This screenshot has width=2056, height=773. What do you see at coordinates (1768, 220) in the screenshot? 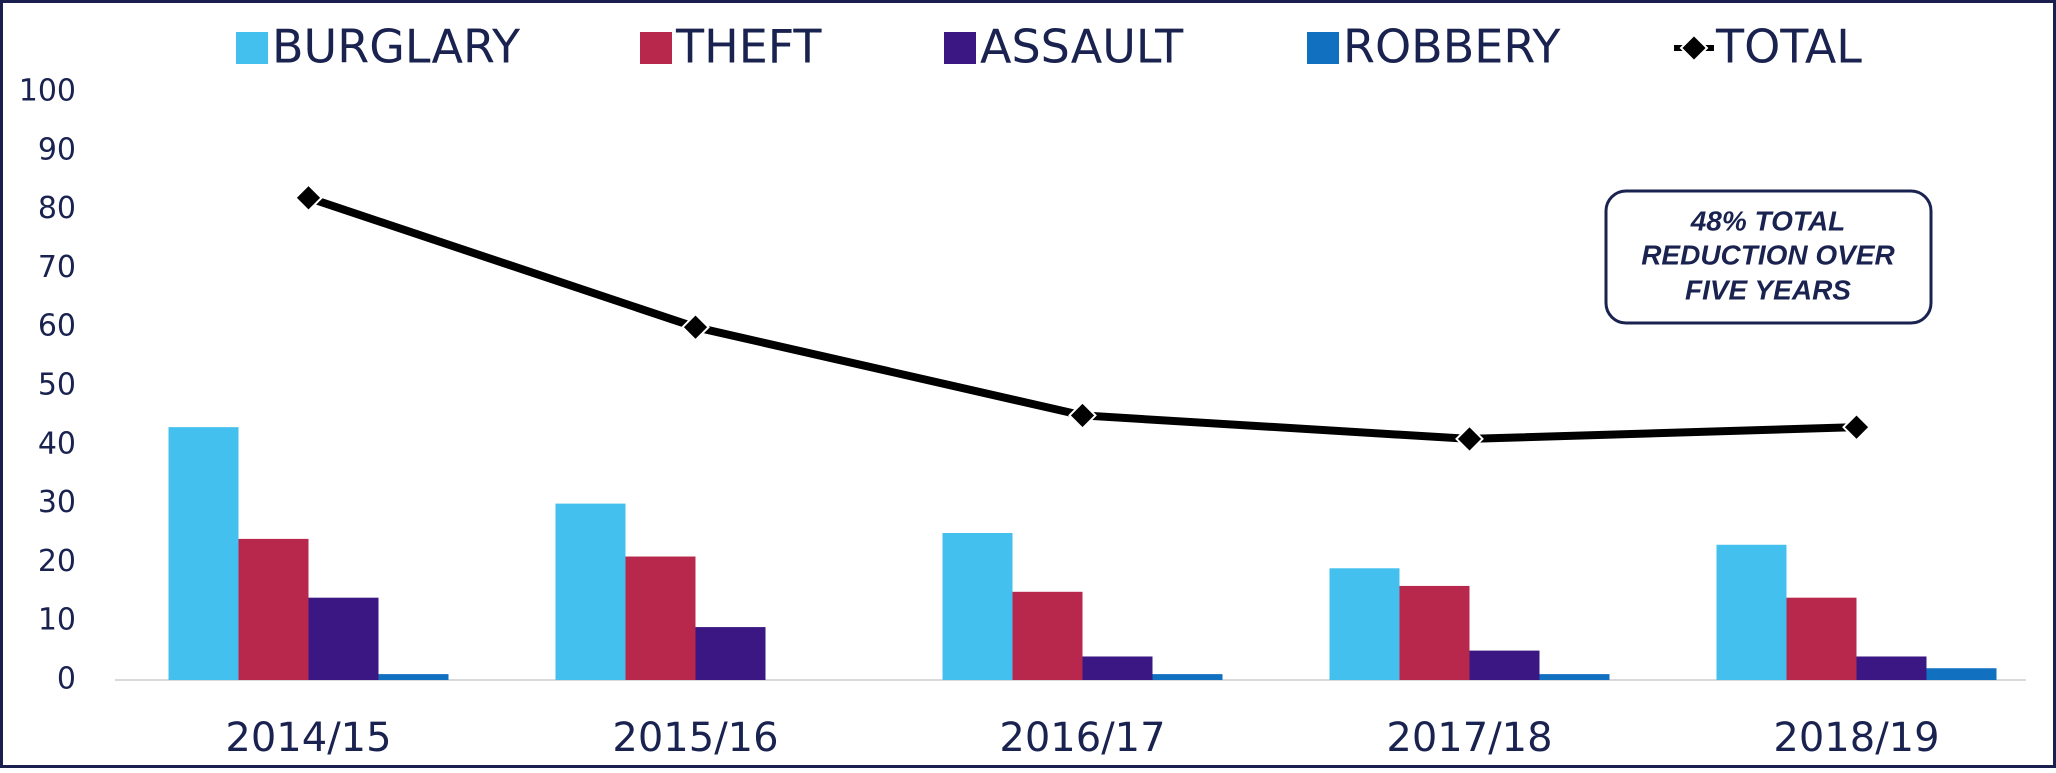
I see `annotation: 48% TOTAL` at bounding box center [1768, 220].